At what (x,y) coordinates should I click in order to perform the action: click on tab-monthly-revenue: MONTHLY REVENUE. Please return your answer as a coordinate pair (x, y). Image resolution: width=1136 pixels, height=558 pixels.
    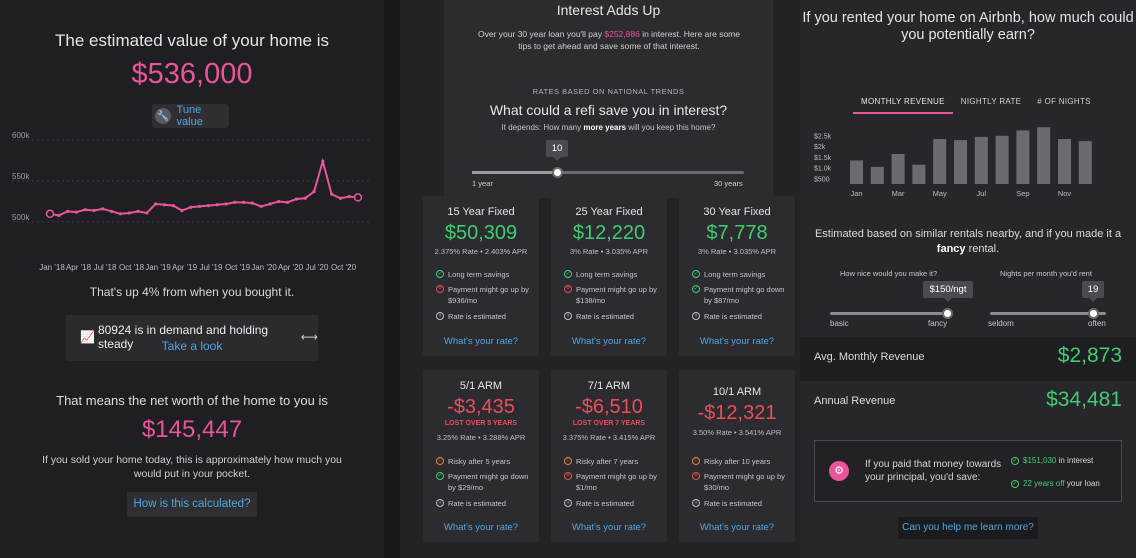
    Looking at the image, I should click on (903, 105).